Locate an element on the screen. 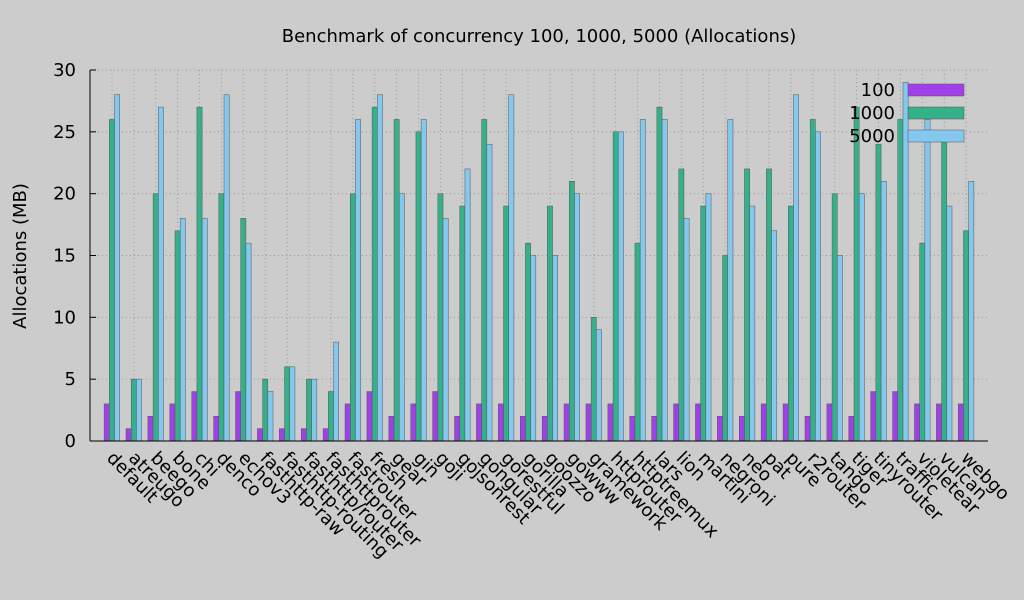 The image size is (1024, 600). y-tick-label: 20 is located at coordinates (64, 194).